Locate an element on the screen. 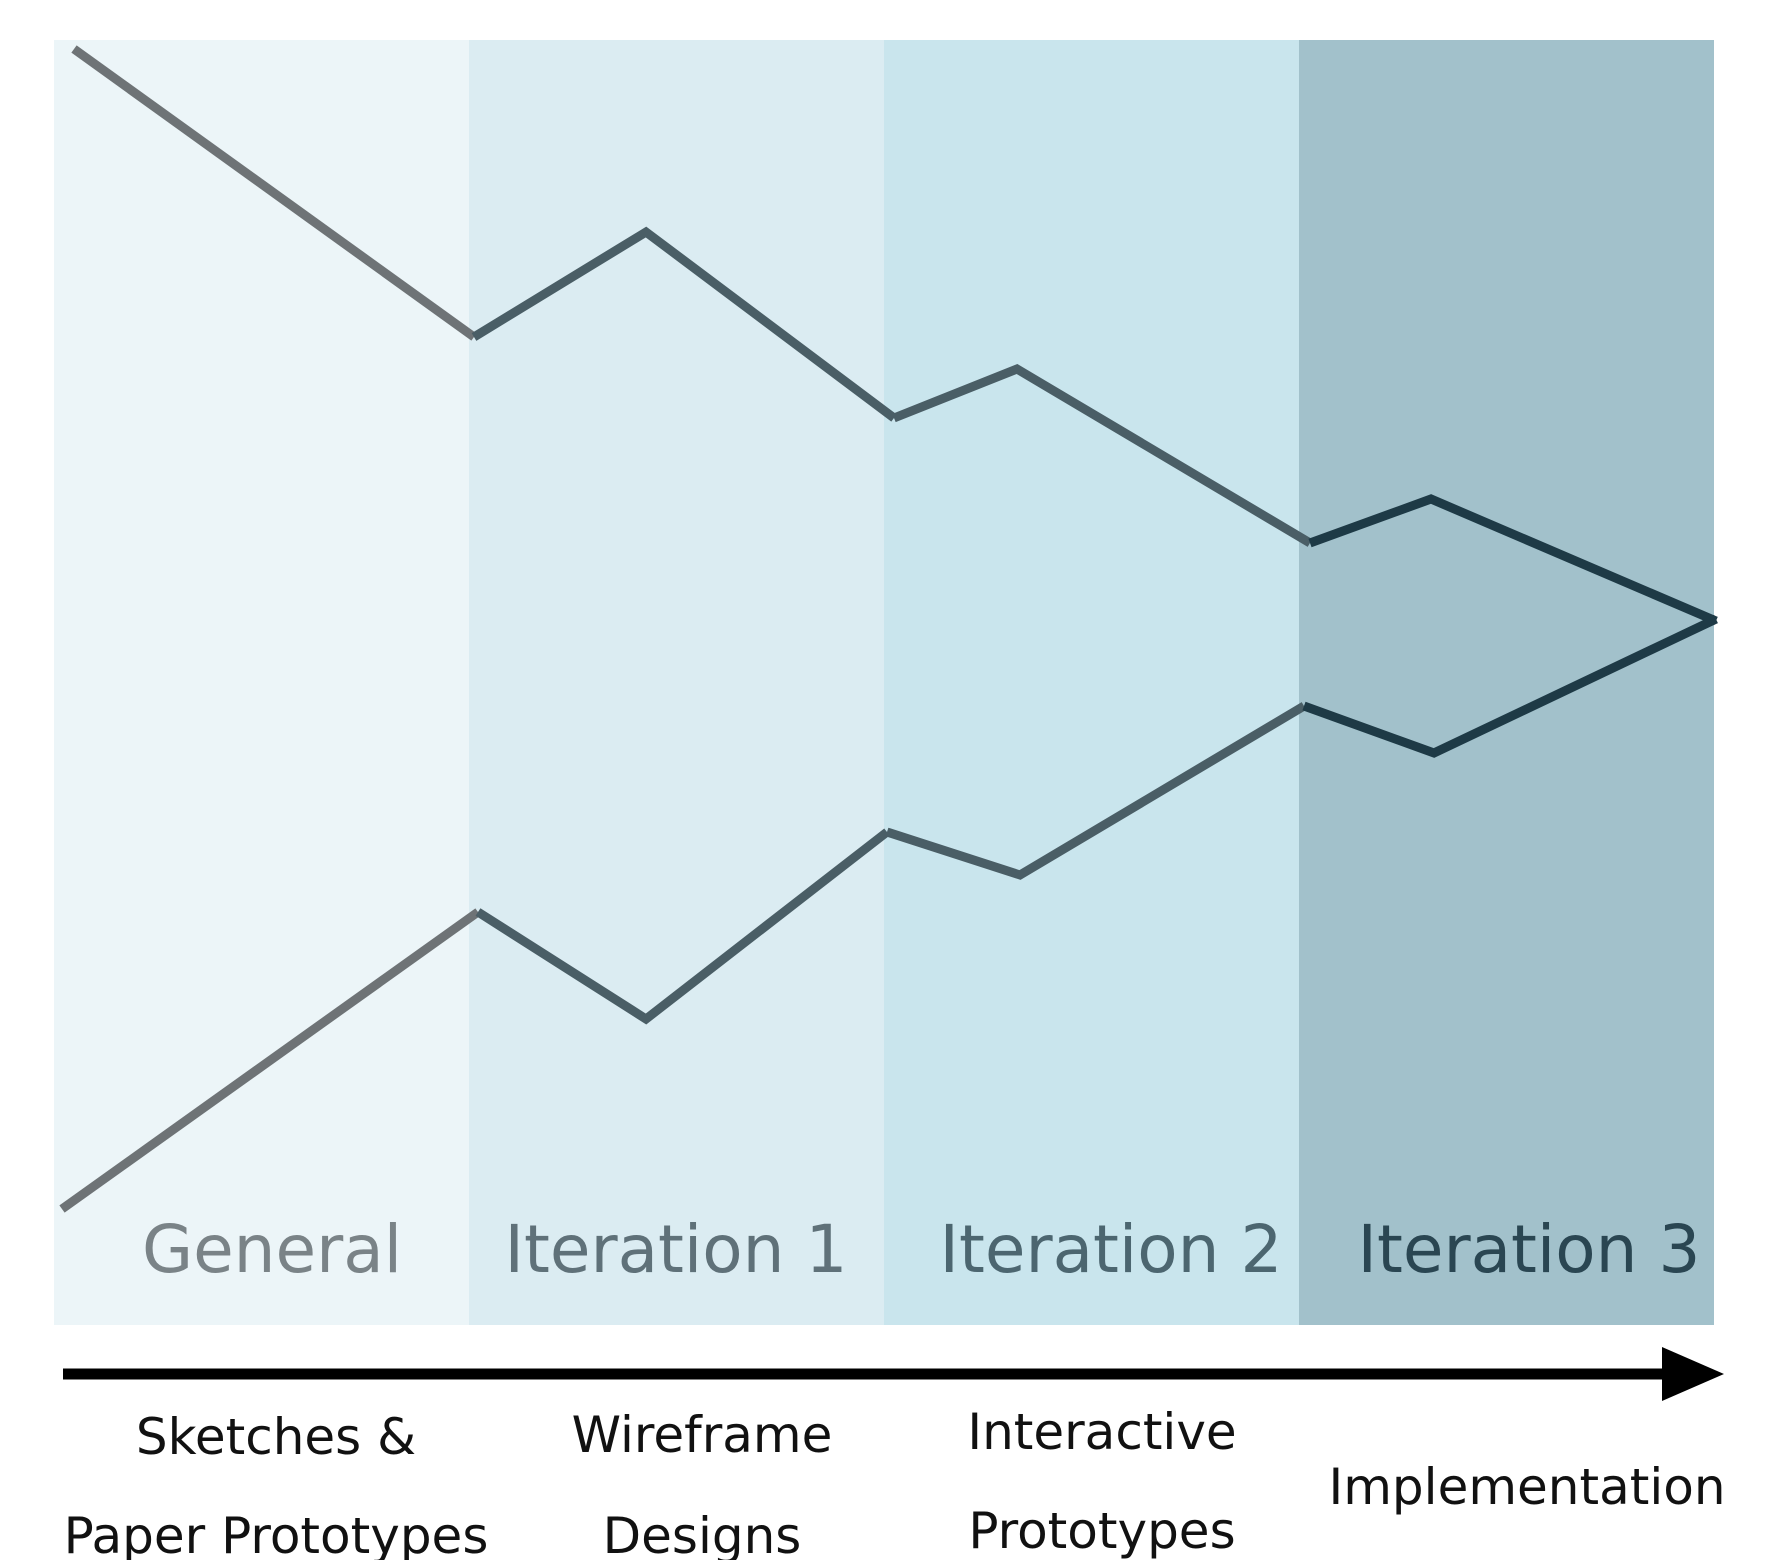 Image resolution: width=1774 pixels, height=1560 pixels. upper-funnel-line-general is located at coordinates (274, 193).